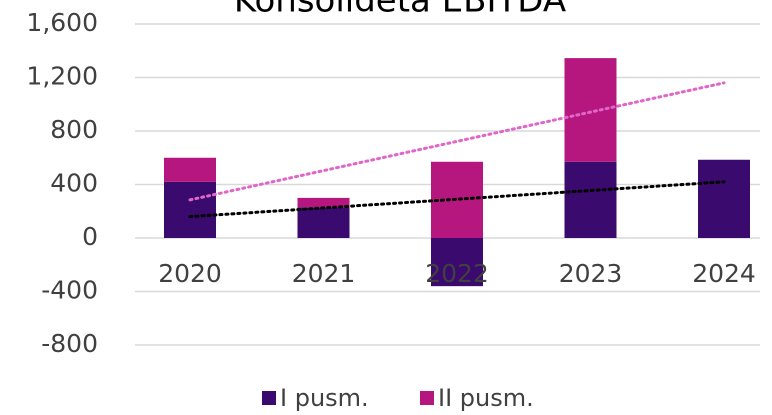 This screenshot has width=772, height=415. What do you see at coordinates (90, 236) in the screenshot?
I see `y-tick-label: 0` at bounding box center [90, 236].